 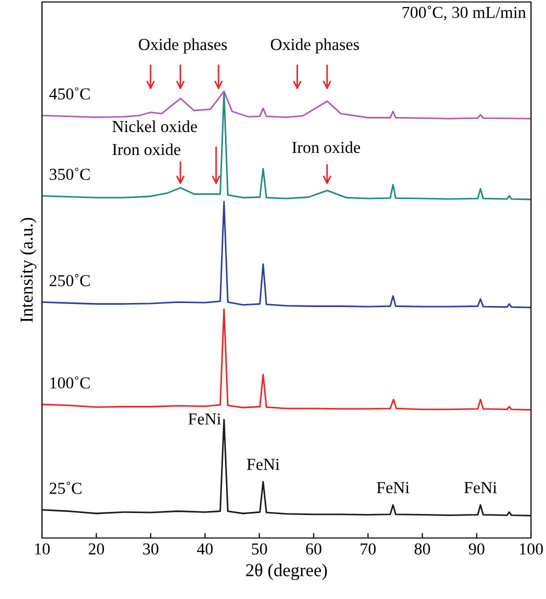 What do you see at coordinates (476, 549) in the screenshot?
I see `x-tick-label: 90` at bounding box center [476, 549].